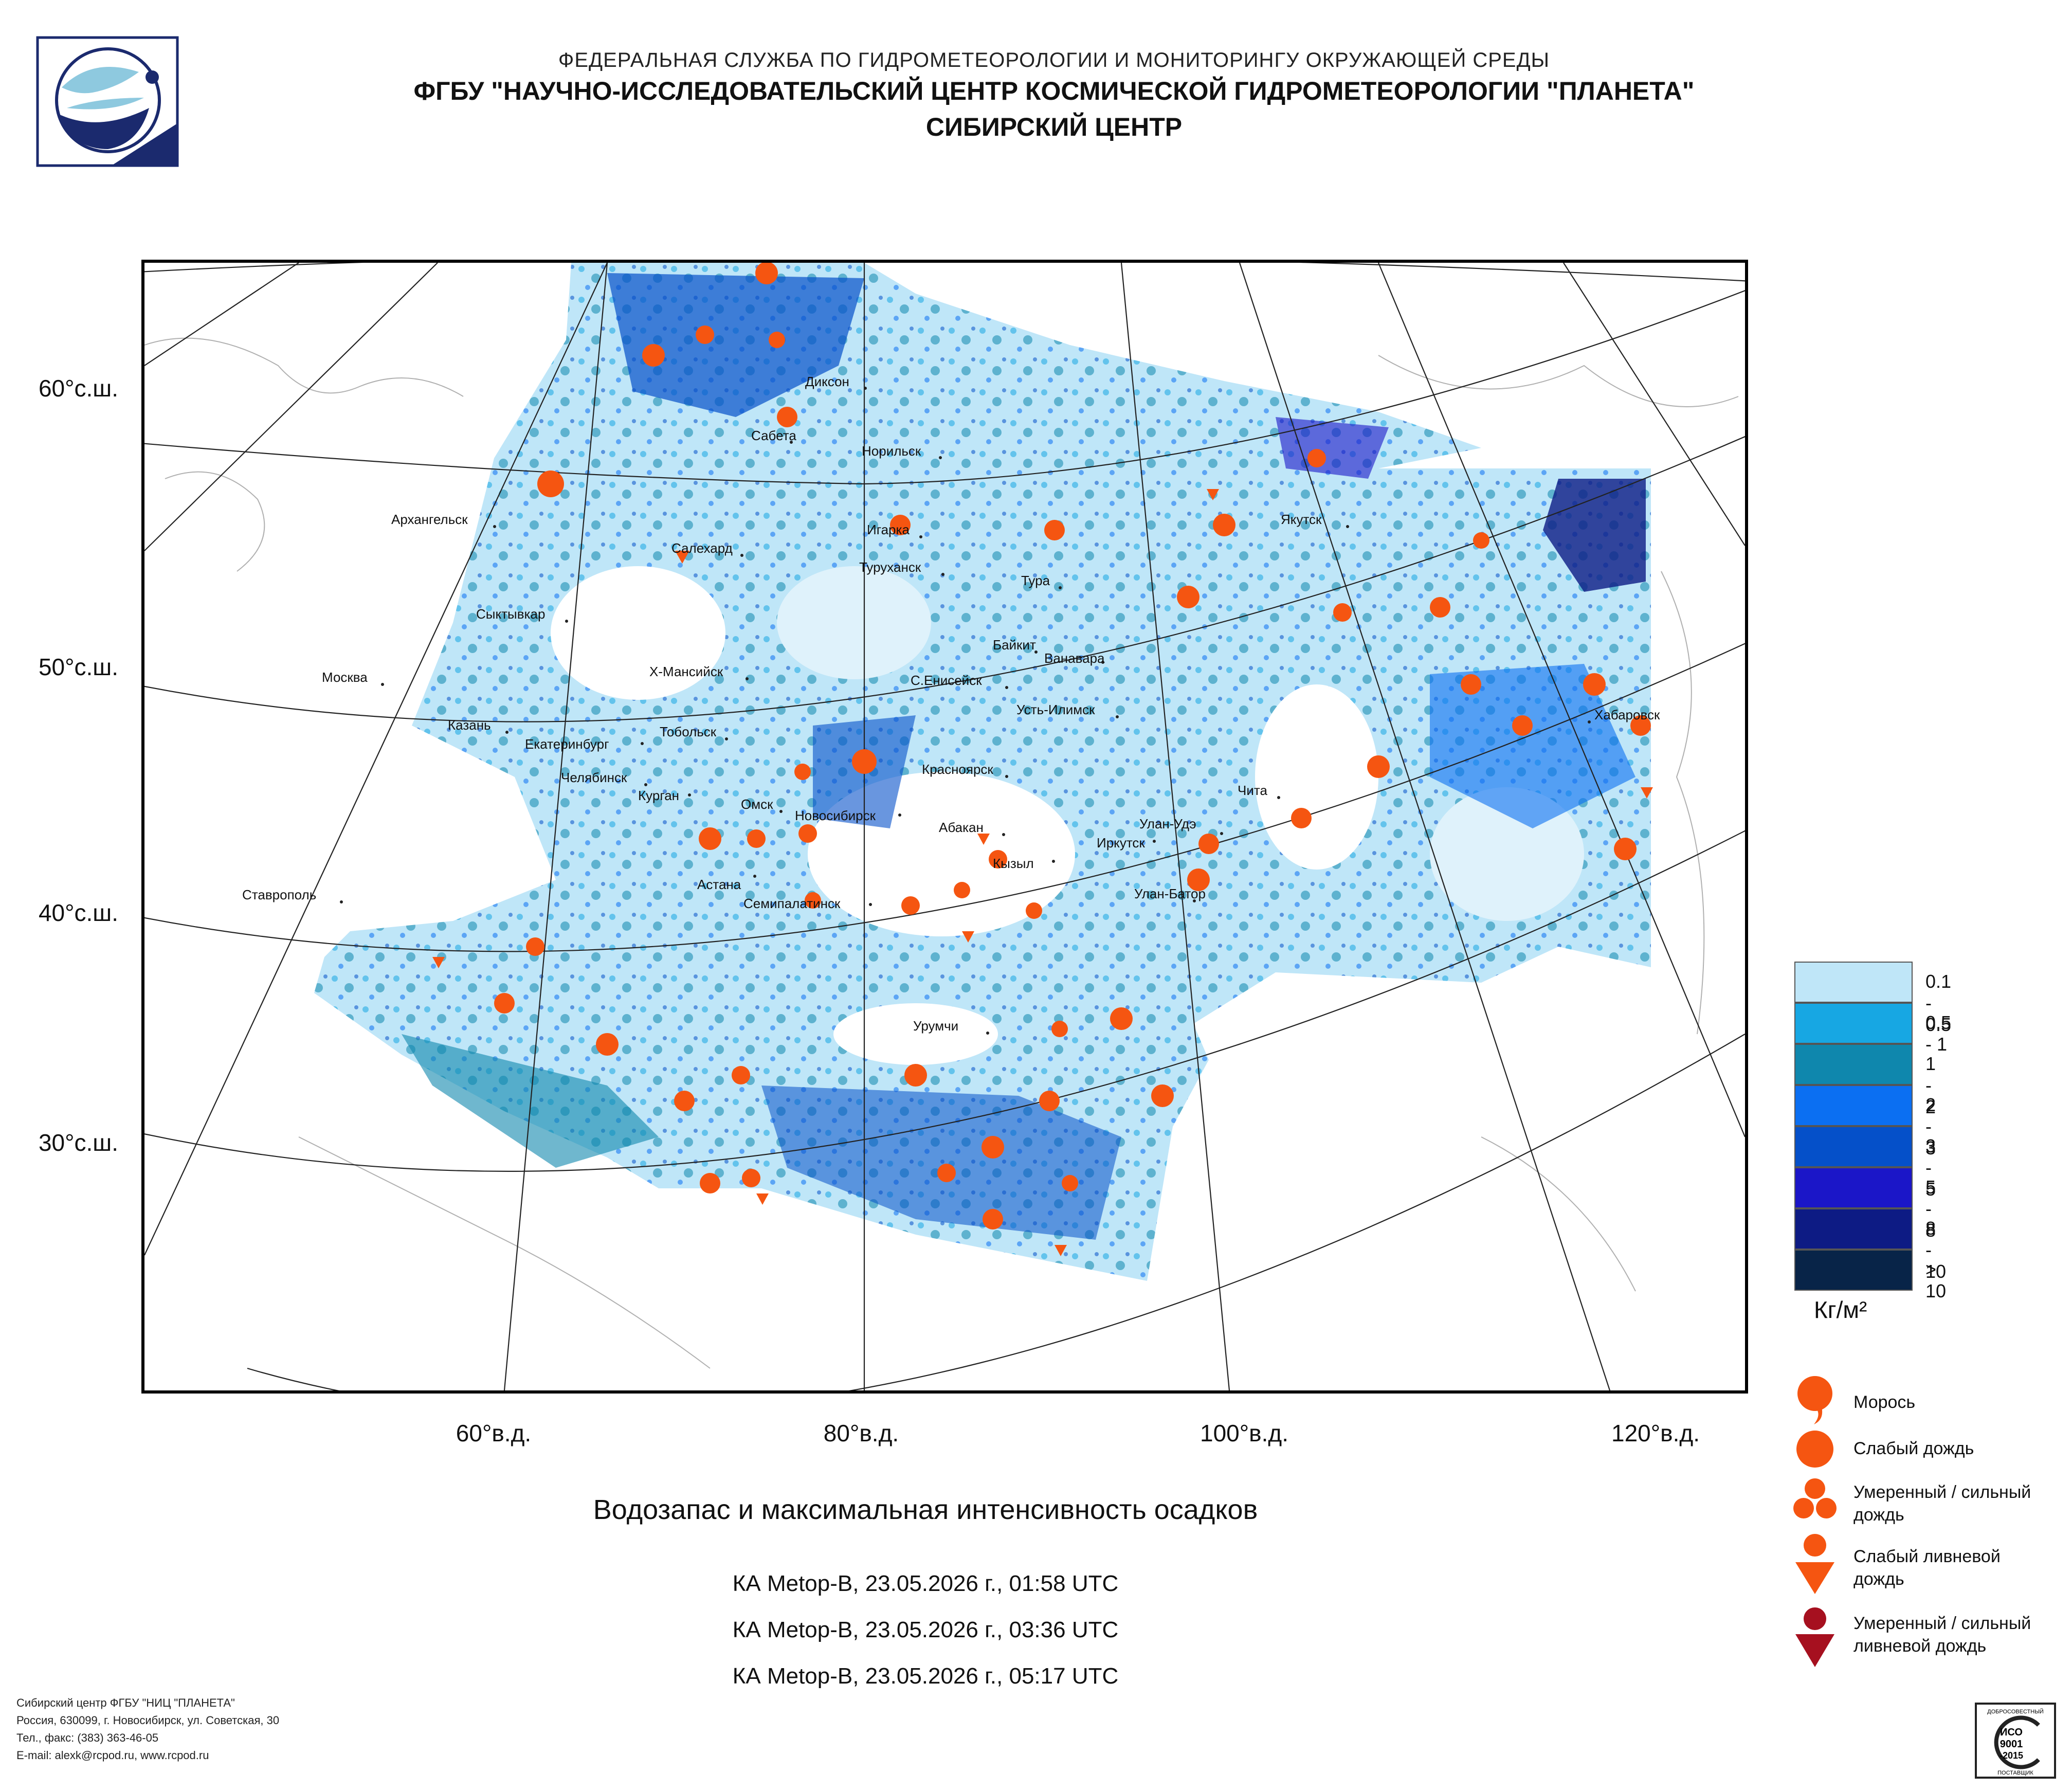 This screenshot has height=1791, width=2072. Describe the element at coordinates (1936, 1250) in the screenshot. I see `scale-label: 8 - 10` at that location.